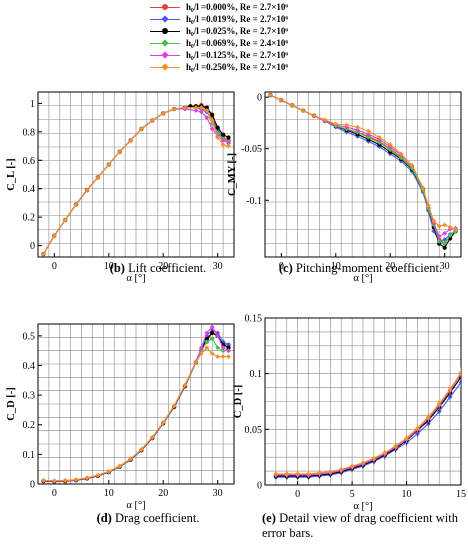 The width and height of the screenshot is (468, 550). Describe the element at coordinates (148, 518) in the screenshot. I see `caption-d: (d) Drag coefficient.` at that location.